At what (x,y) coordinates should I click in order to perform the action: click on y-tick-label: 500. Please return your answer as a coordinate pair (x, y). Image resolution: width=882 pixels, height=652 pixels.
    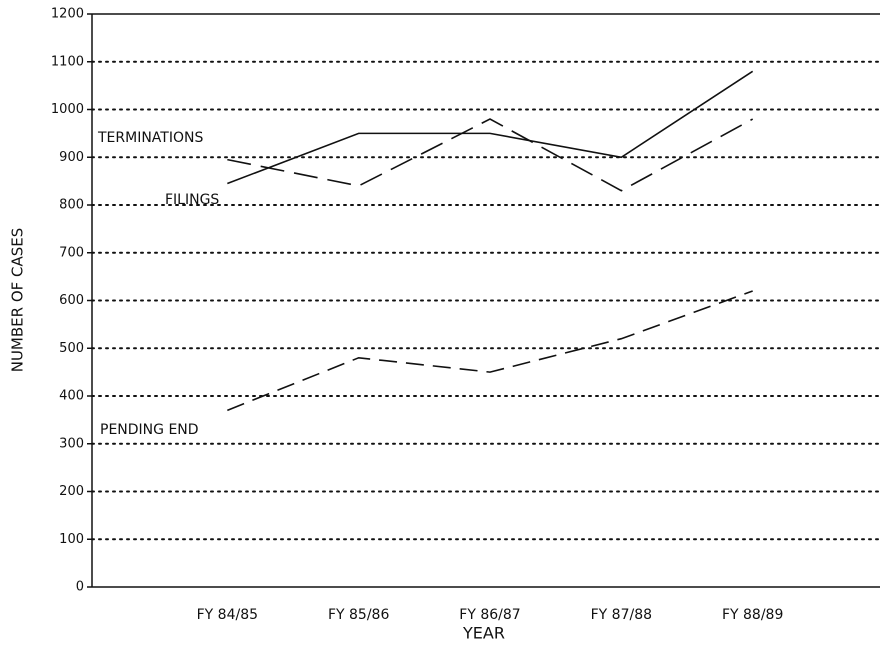
    Looking at the image, I should click on (71, 348).